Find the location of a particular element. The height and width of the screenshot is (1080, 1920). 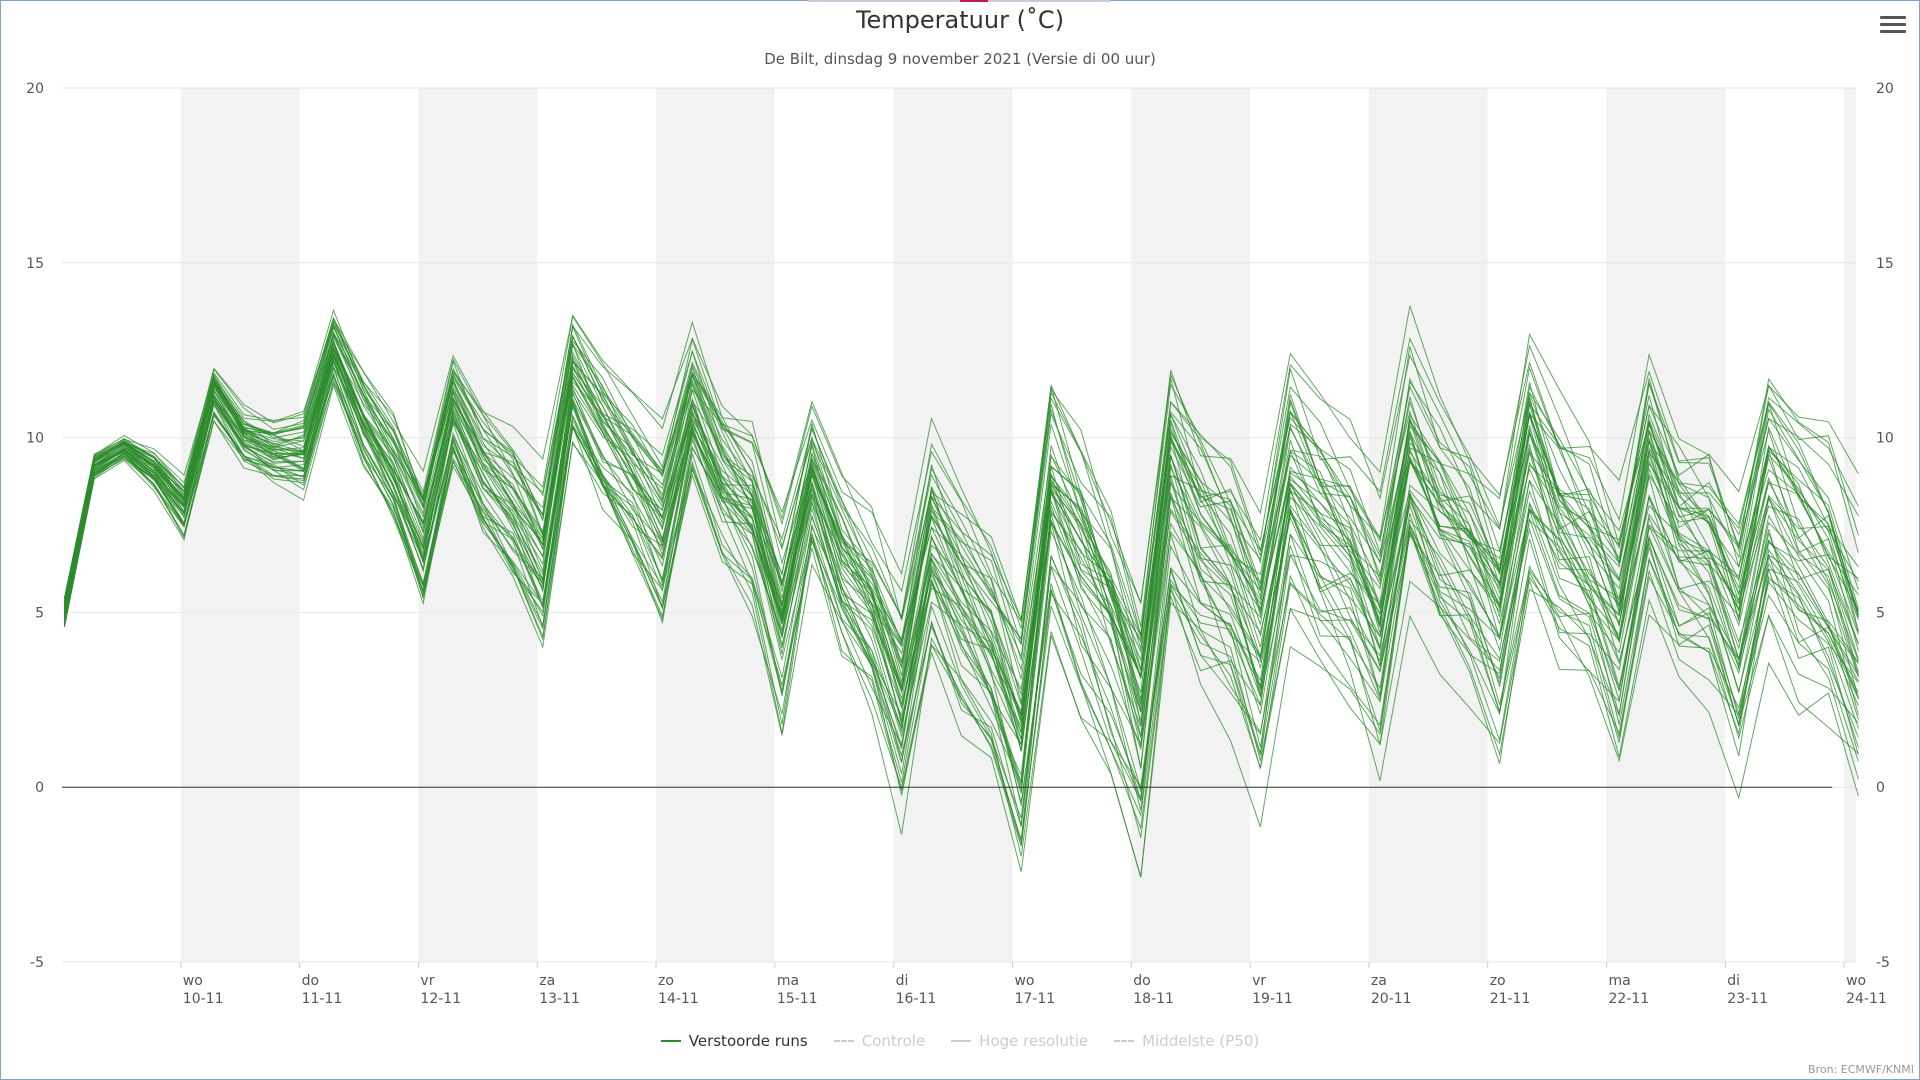

x-tick-date: 11-11 is located at coordinates (322, 999).